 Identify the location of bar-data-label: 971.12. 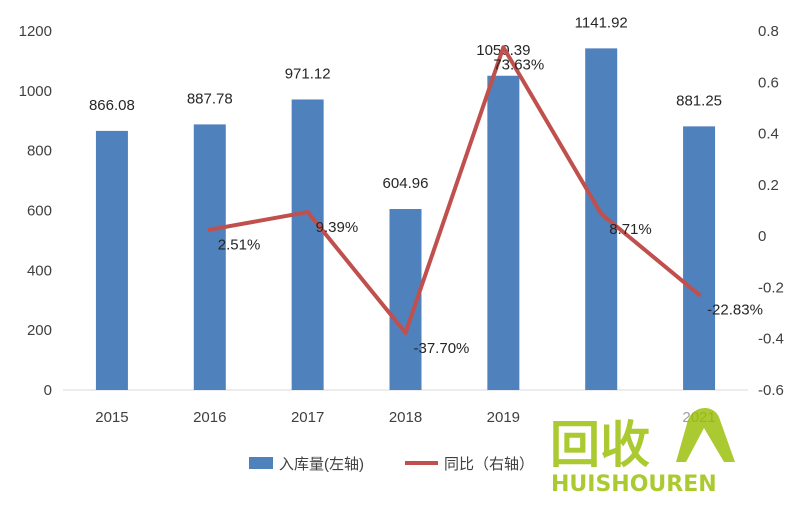
(308, 73).